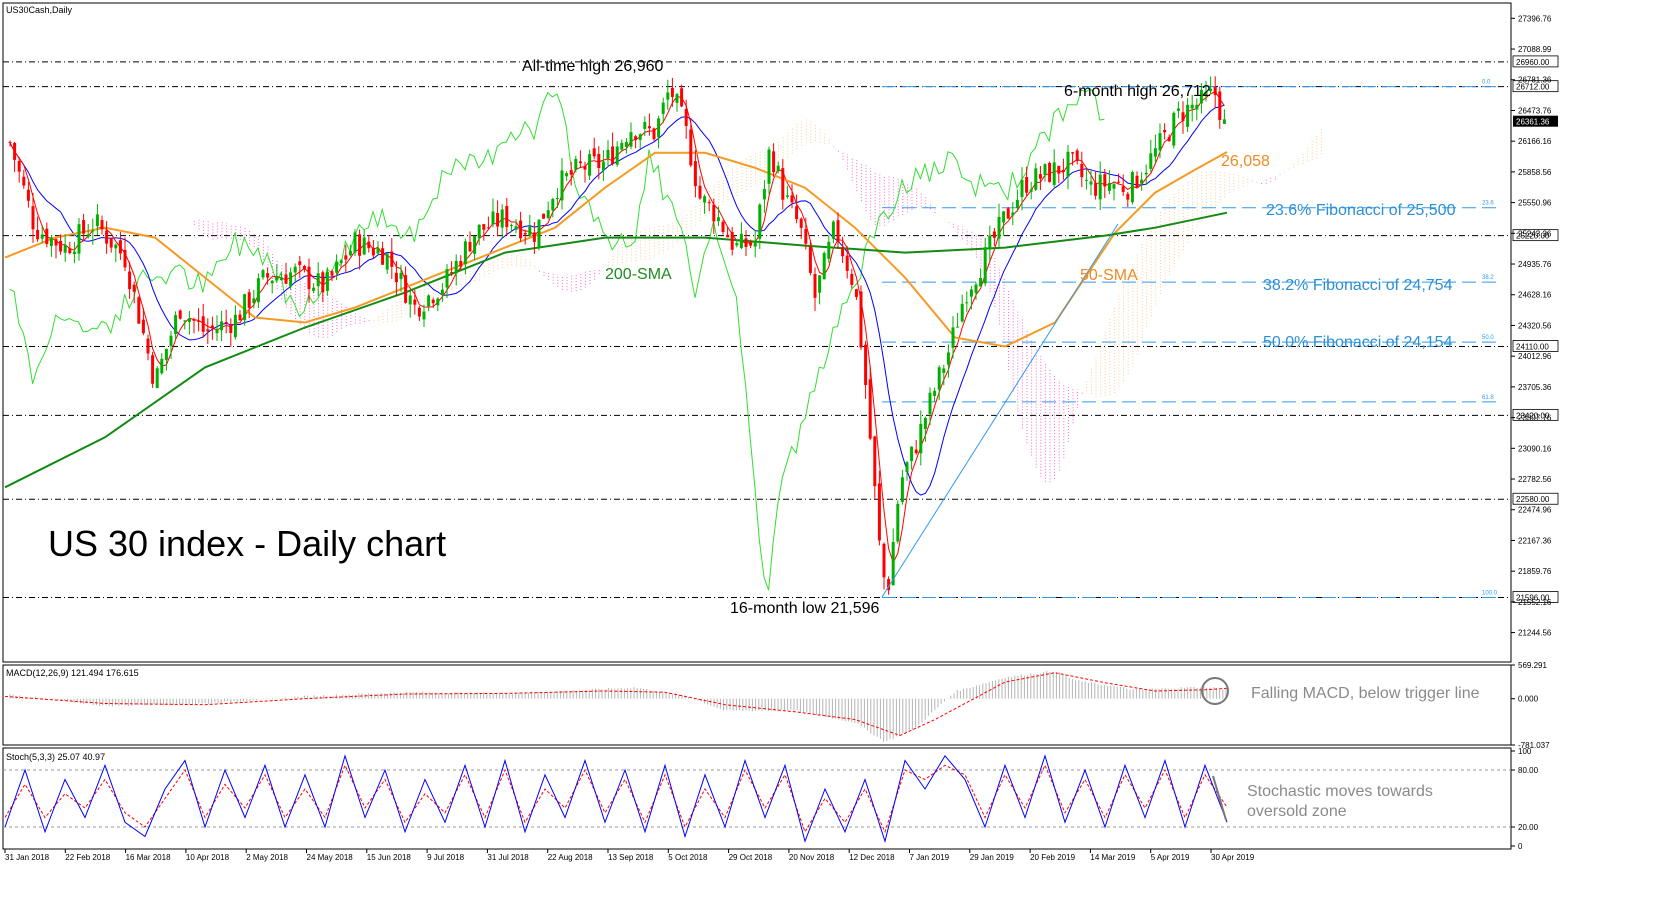 The height and width of the screenshot is (924, 1662). What do you see at coordinates (1112, 857) in the screenshot?
I see `time-tick-label: 14 Mar 2019` at bounding box center [1112, 857].